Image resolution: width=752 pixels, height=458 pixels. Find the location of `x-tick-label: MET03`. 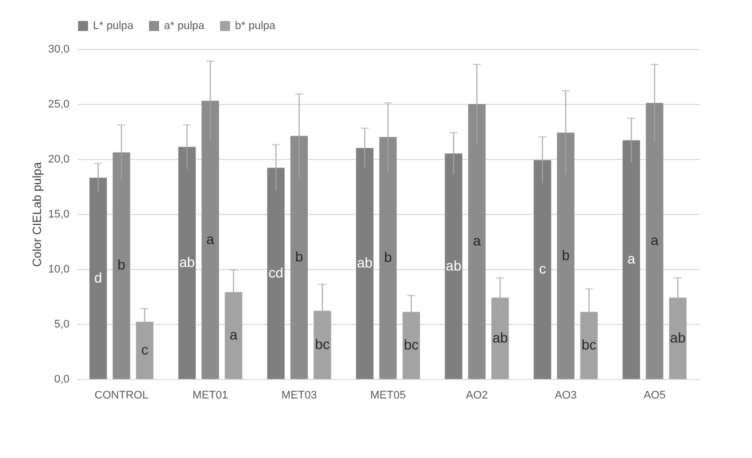

x-tick-label: MET03 is located at coordinates (299, 396).